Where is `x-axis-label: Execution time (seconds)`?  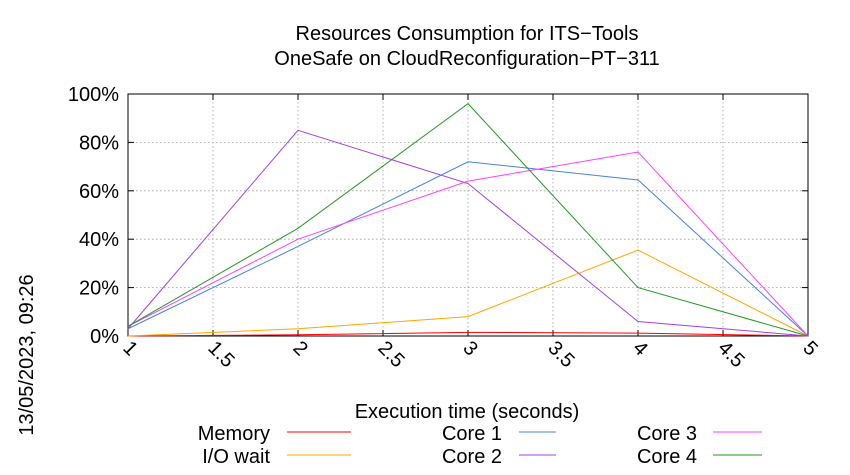
x-axis-label: Execution time (seconds) is located at coordinates (467, 412).